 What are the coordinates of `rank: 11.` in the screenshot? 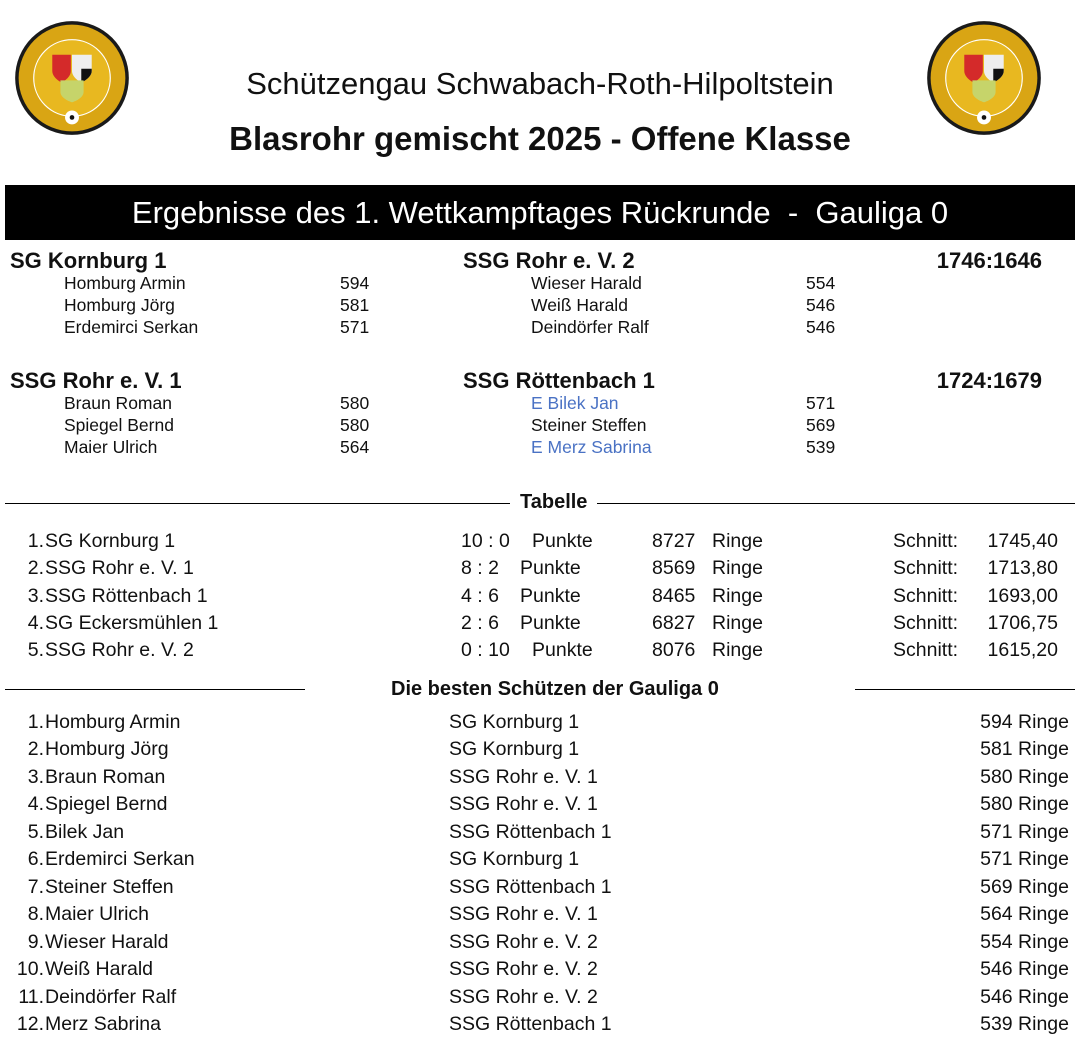 It's located at (31, 996).